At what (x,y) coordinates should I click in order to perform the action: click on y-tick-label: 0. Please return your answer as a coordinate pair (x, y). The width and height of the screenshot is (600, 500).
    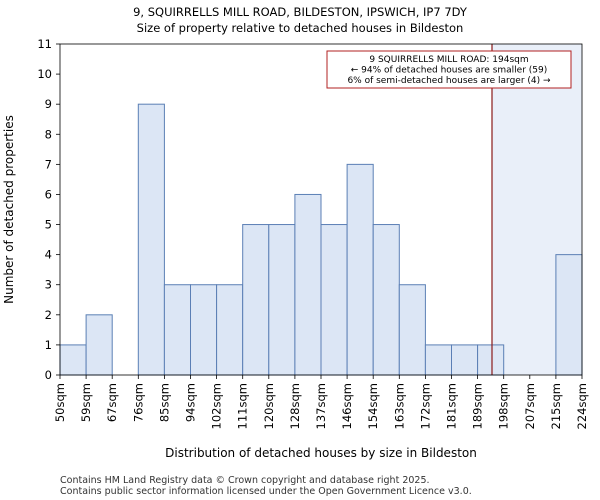
    Looking at the image, I should click on (48, 375).